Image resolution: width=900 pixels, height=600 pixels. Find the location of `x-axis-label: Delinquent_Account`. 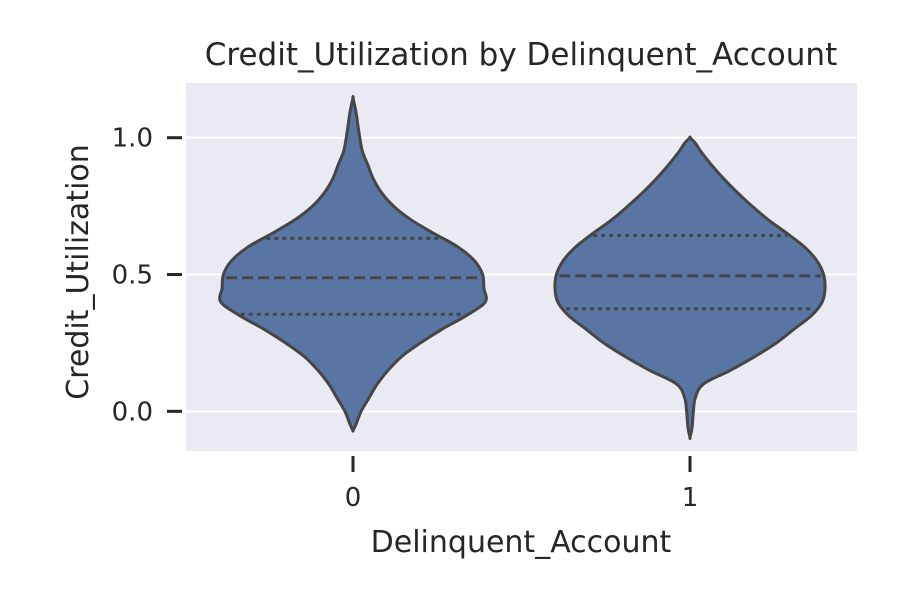

x-axis-label: Delinquent_Account is located at coordinates (521, 542).